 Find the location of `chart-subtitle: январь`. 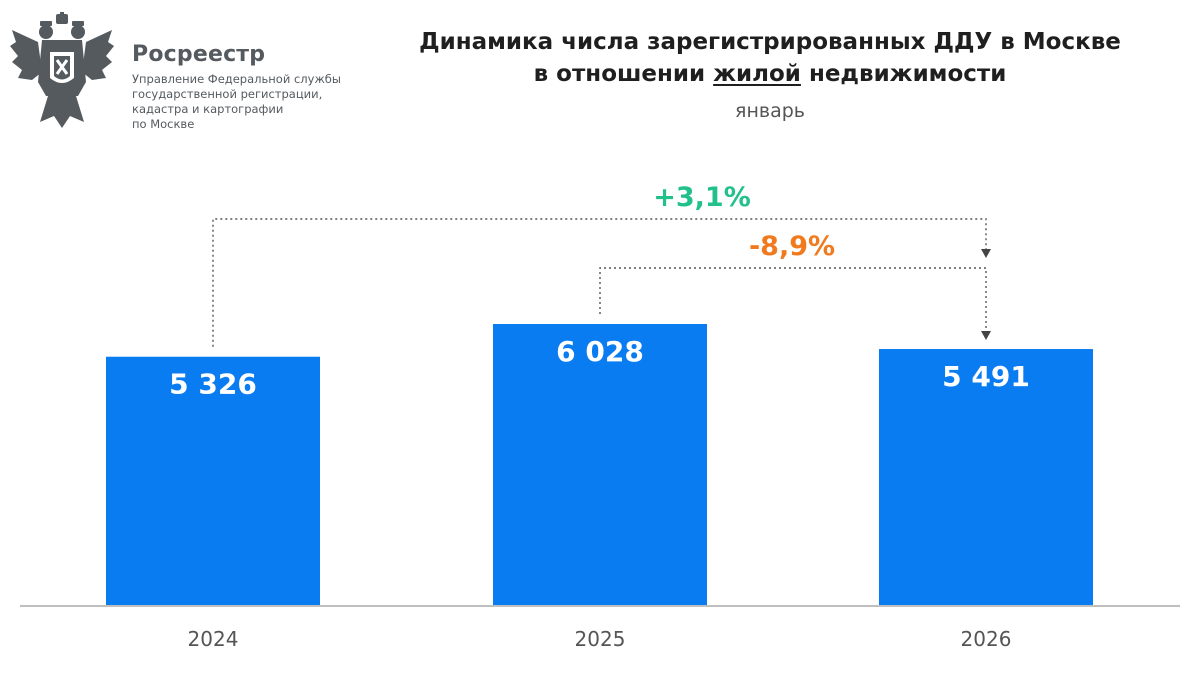

chart-subtitle: январь is located at coordinates (770, 111).